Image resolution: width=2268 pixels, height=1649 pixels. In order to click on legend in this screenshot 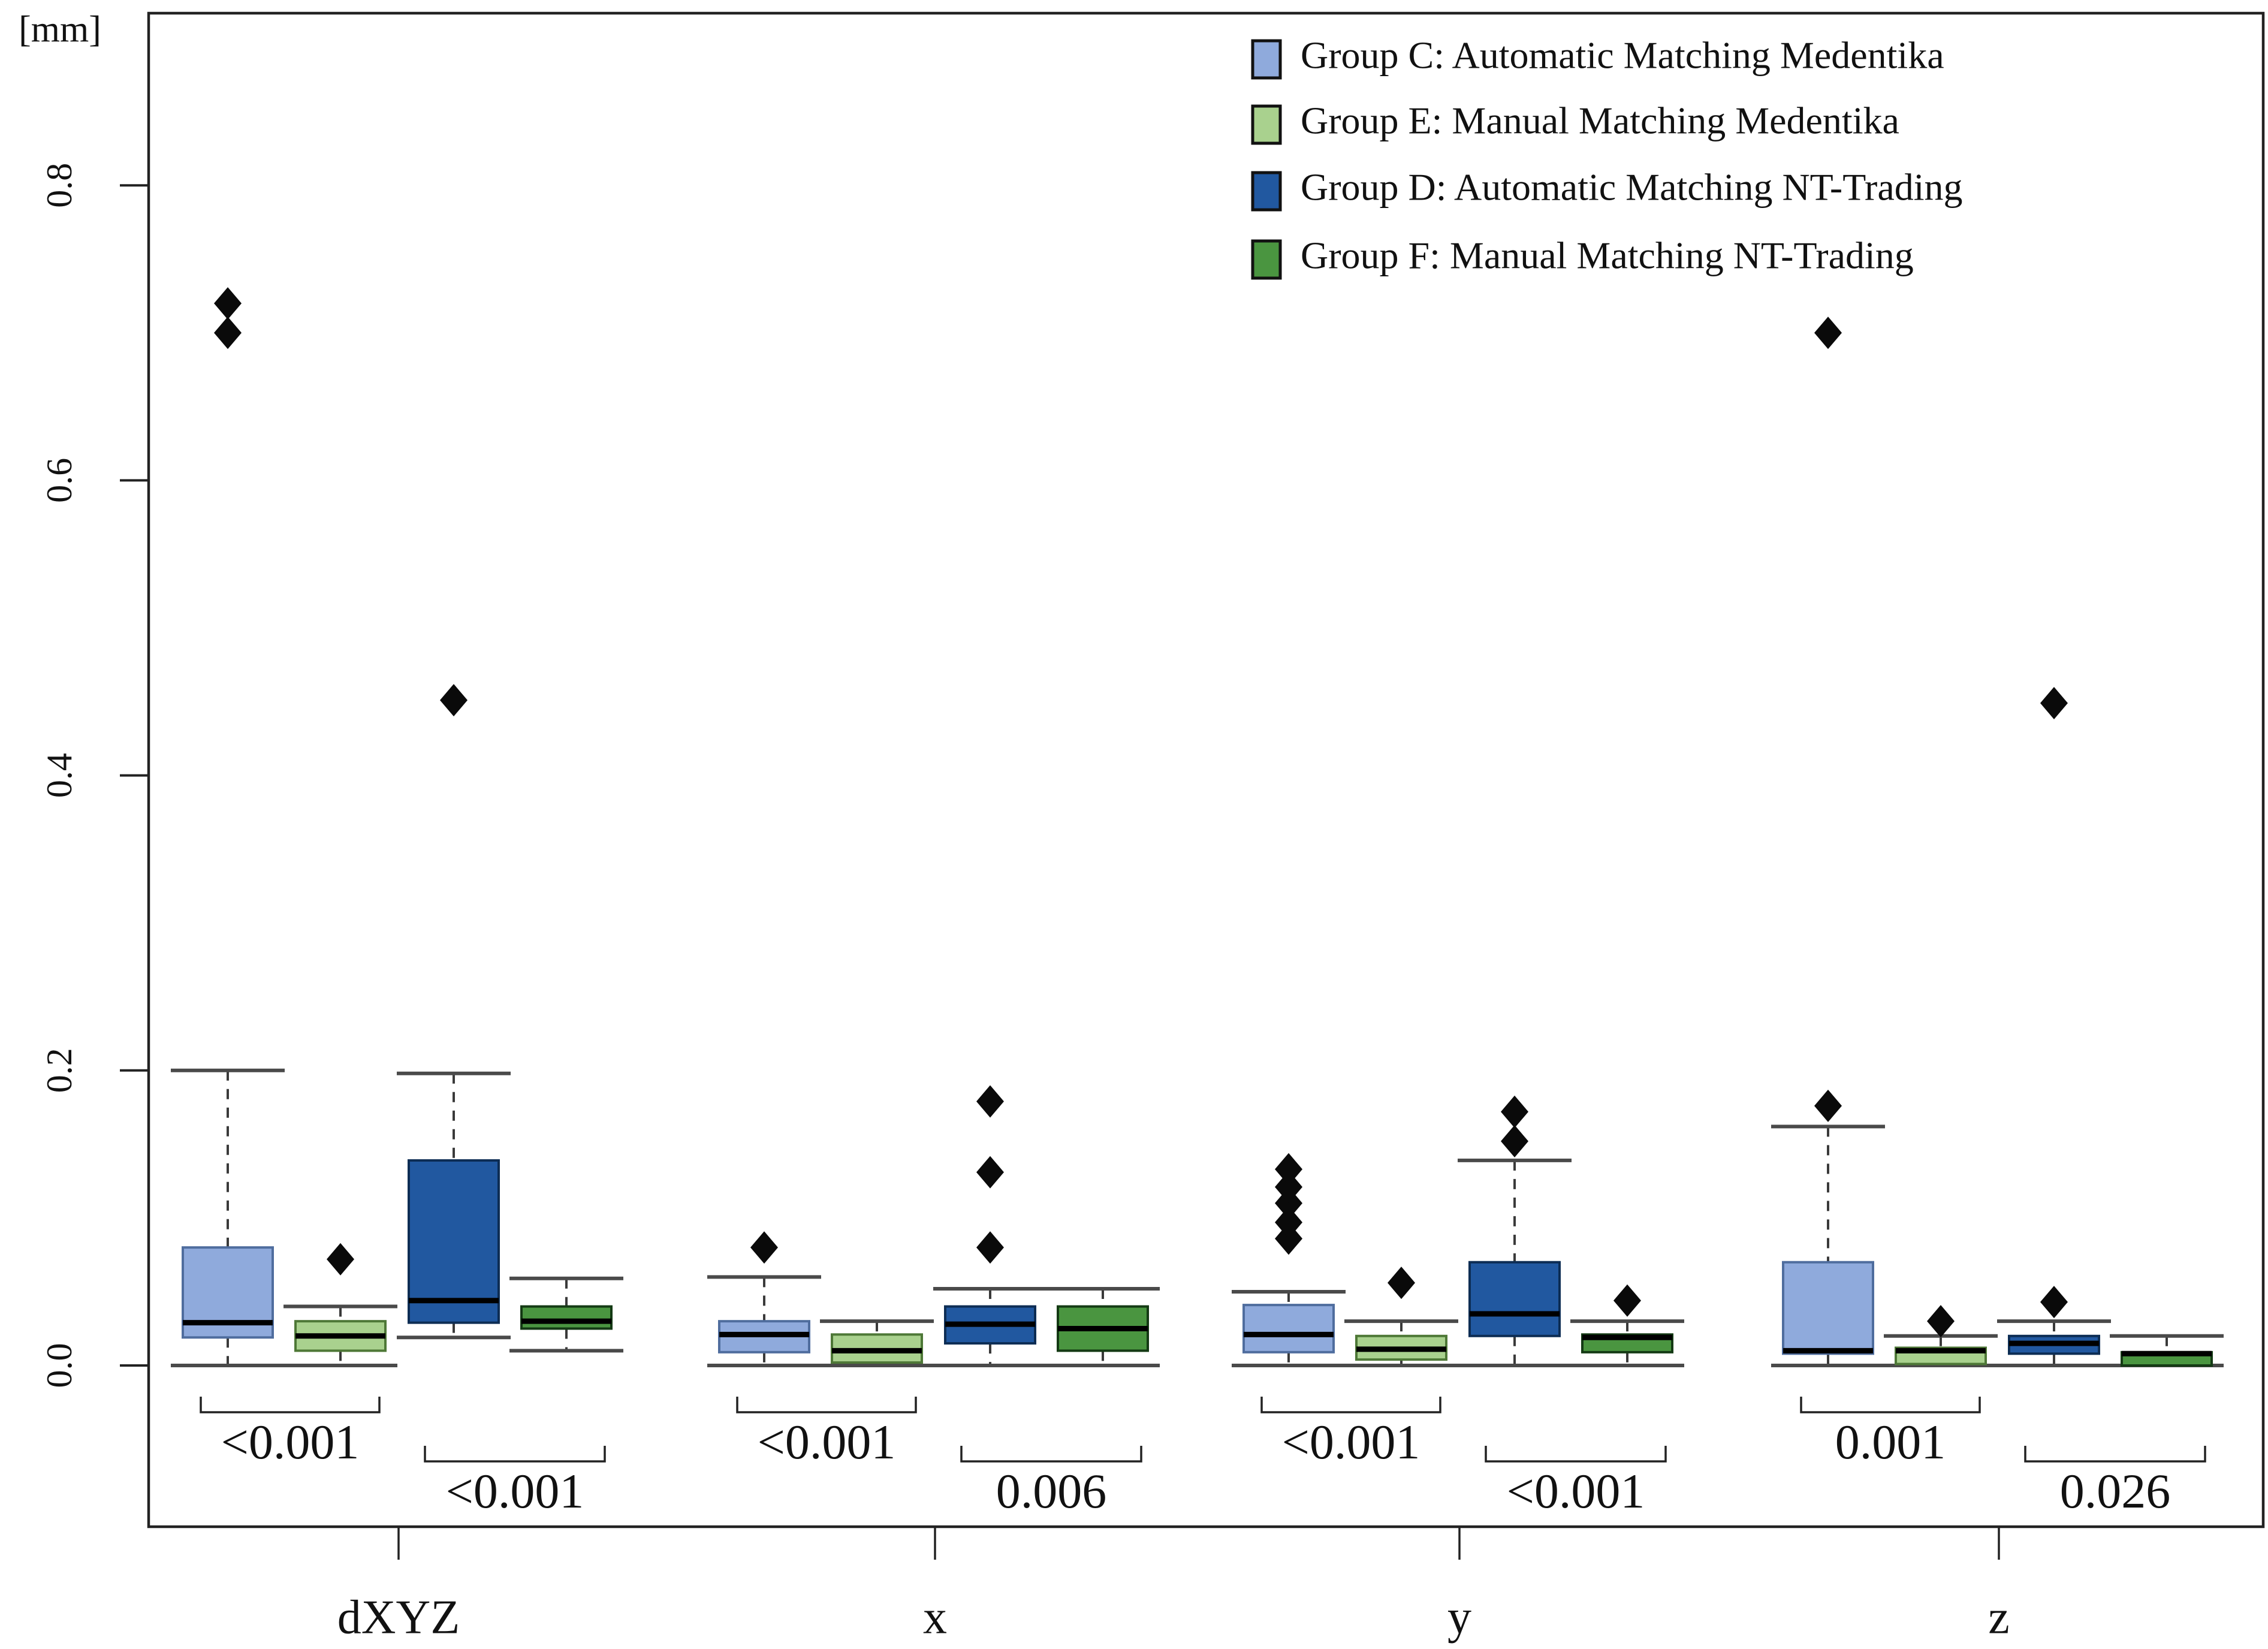, I will do `click(1266, 159)`.